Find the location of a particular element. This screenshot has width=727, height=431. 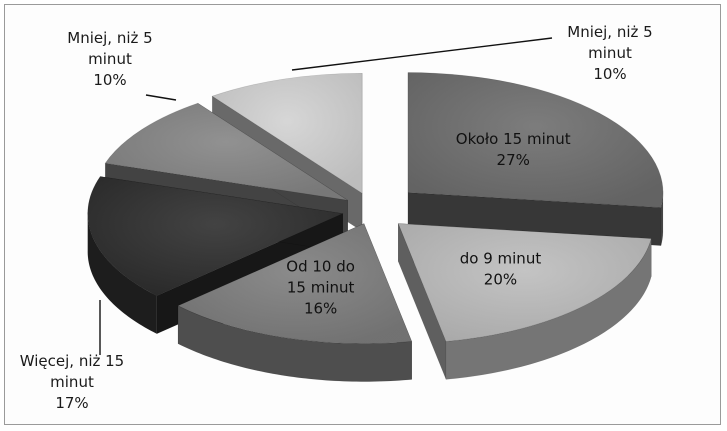

slice-label-line: Od 10 do is located at coordinates (320, 266).